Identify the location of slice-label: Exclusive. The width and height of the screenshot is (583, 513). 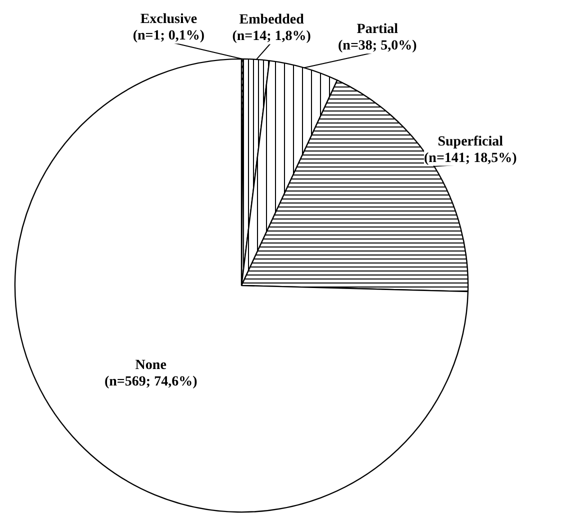
(169, 20).